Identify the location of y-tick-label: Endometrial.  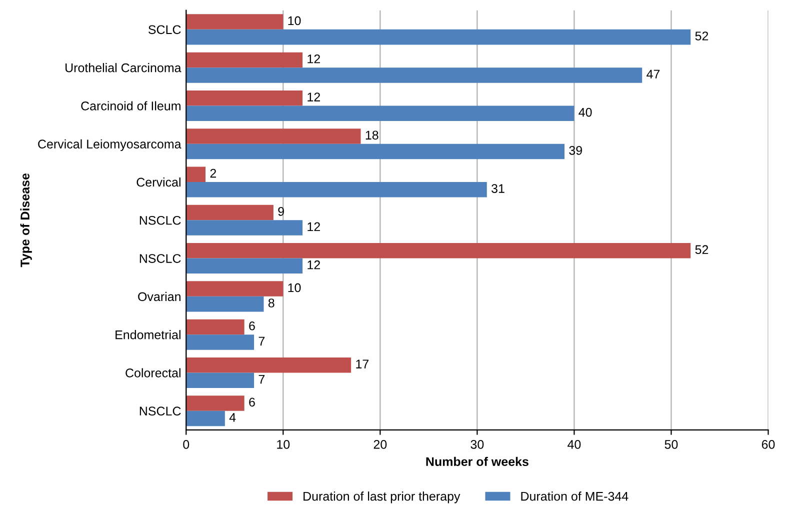
(148, 335).